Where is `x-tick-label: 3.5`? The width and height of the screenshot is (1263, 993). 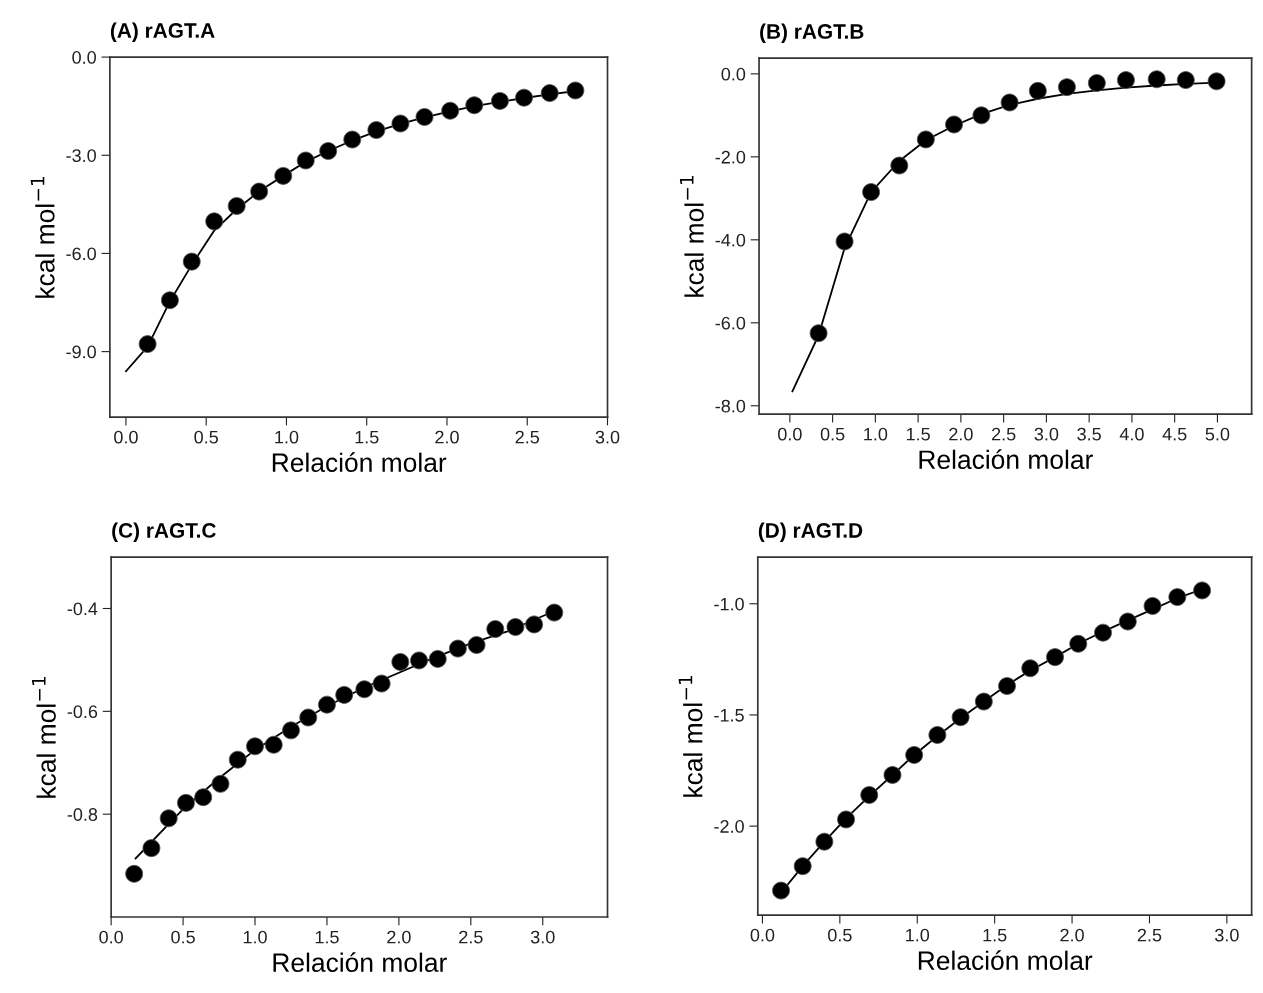
x-tick-label: 3.5 is located at coordinates (1089, 434).